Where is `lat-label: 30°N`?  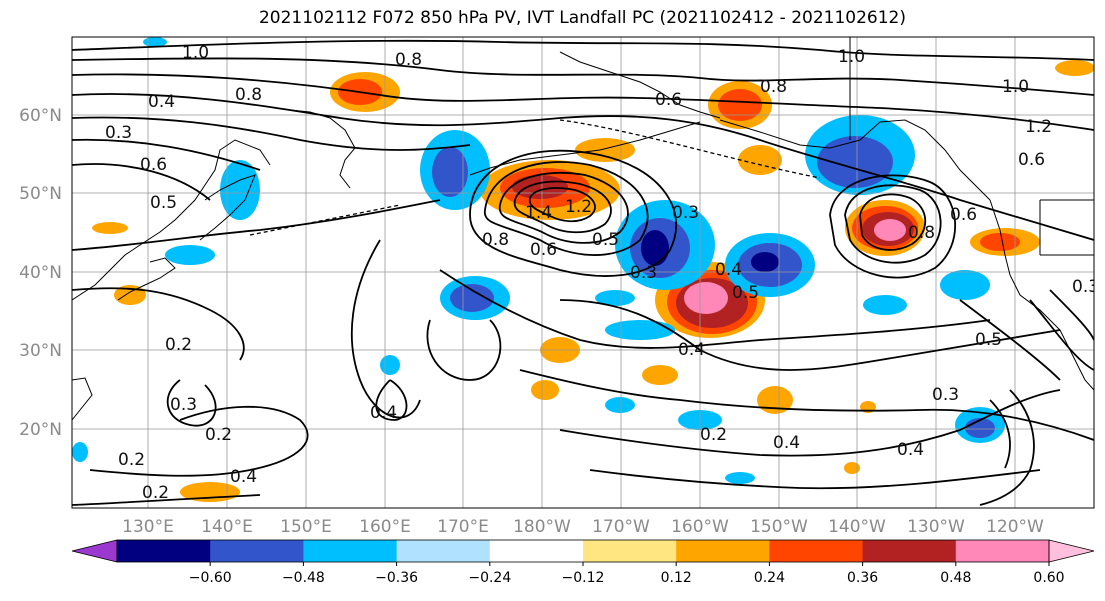 lat-label: 30°N is located at coordinates (40, 351).